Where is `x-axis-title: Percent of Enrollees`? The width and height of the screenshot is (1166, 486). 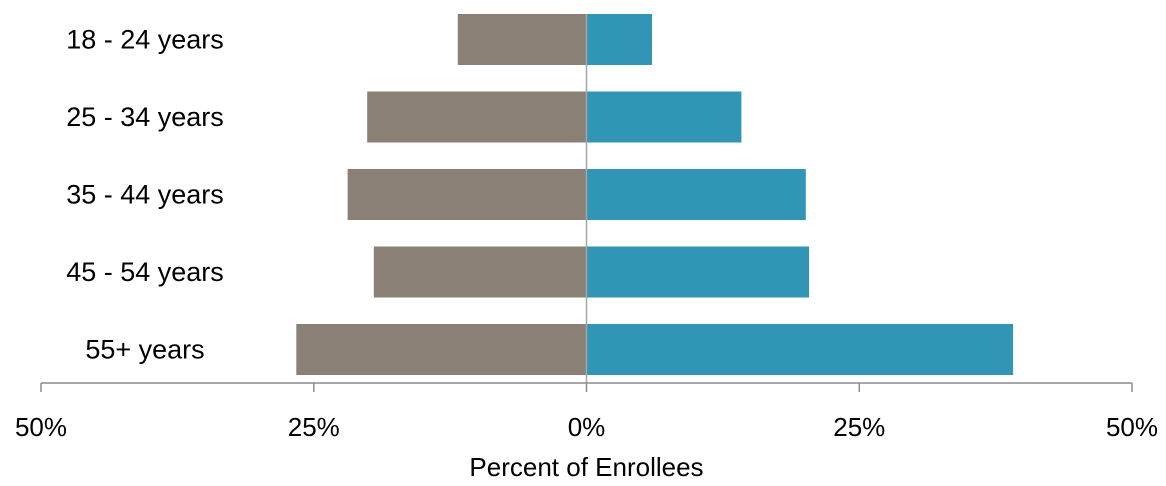 x-axis-title: Percent of Enrollees is located at coordinates (586, 466).